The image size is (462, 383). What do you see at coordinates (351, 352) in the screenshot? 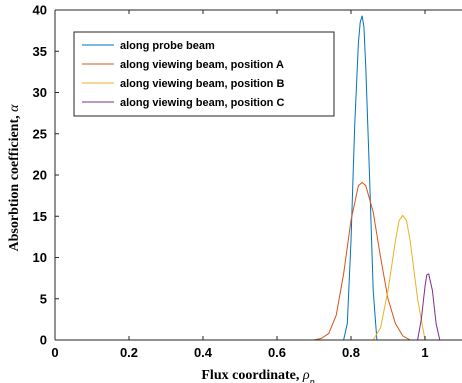
I see `x-tick-label: 0.8` at bounding box center [351, 352].